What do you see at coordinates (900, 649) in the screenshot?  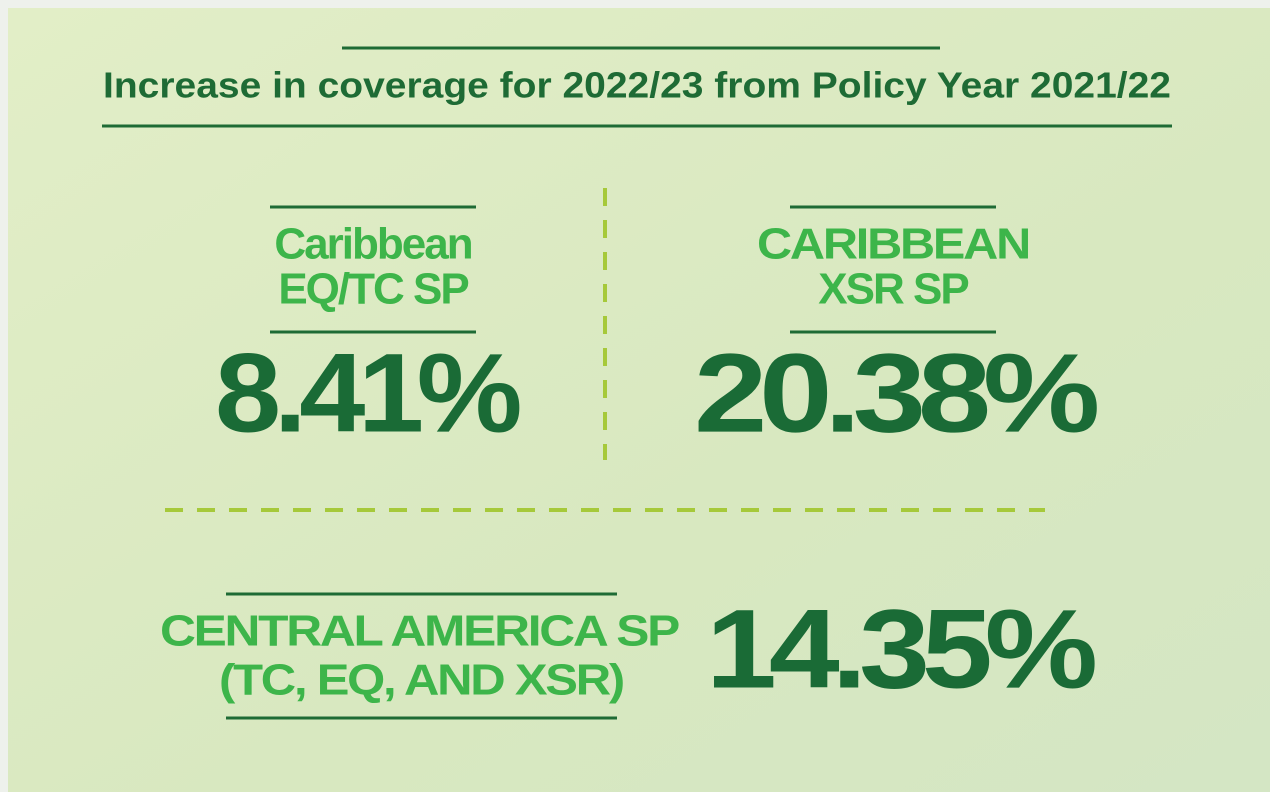 I see `item-value: 14.35%` at bounding box center [900, 649].